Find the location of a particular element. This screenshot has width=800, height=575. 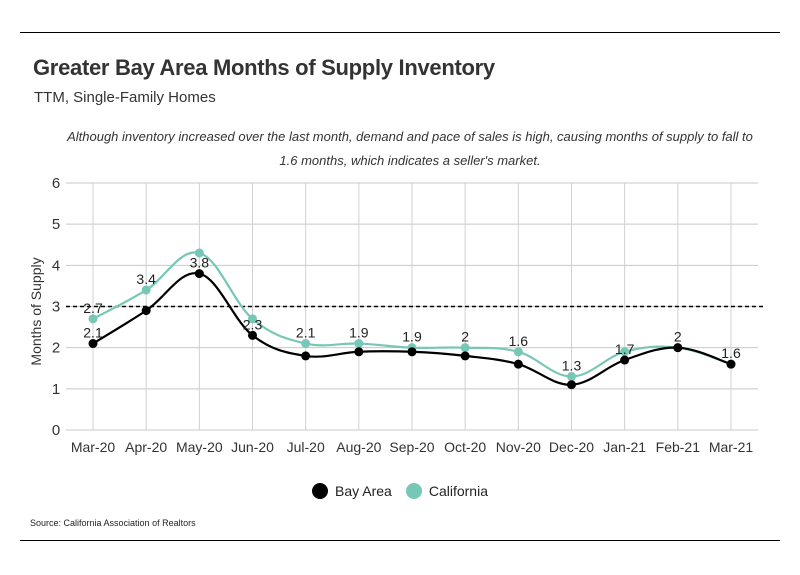

x-tick-label: May-20 is located at coordinates (199, 447).